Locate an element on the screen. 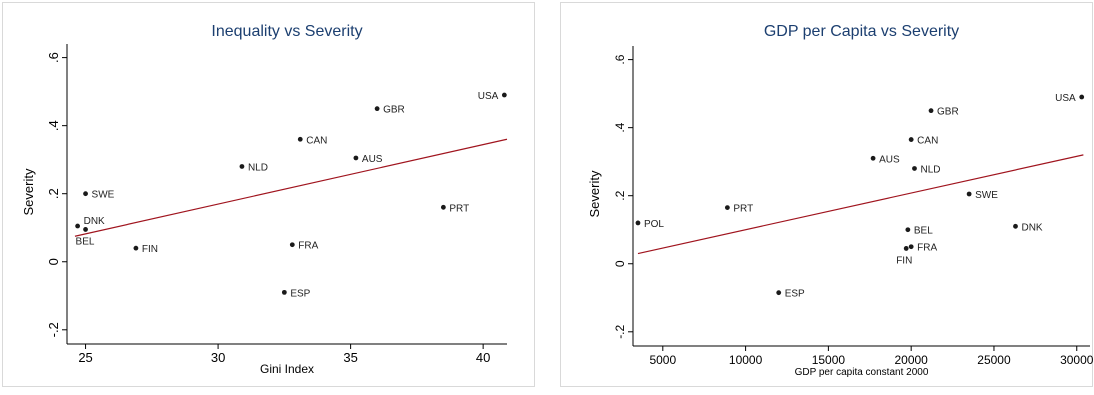 The image size is (1094, 395). x-tick-label: 25000 is located at coordinates (994, 360).